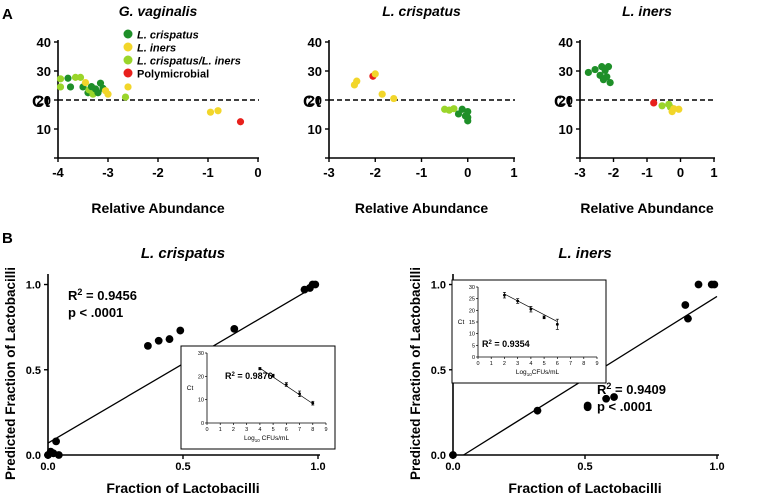 This screenshot has height=502, width=767. I want to click on chart-title: L. crispatus, so click(421, 11).